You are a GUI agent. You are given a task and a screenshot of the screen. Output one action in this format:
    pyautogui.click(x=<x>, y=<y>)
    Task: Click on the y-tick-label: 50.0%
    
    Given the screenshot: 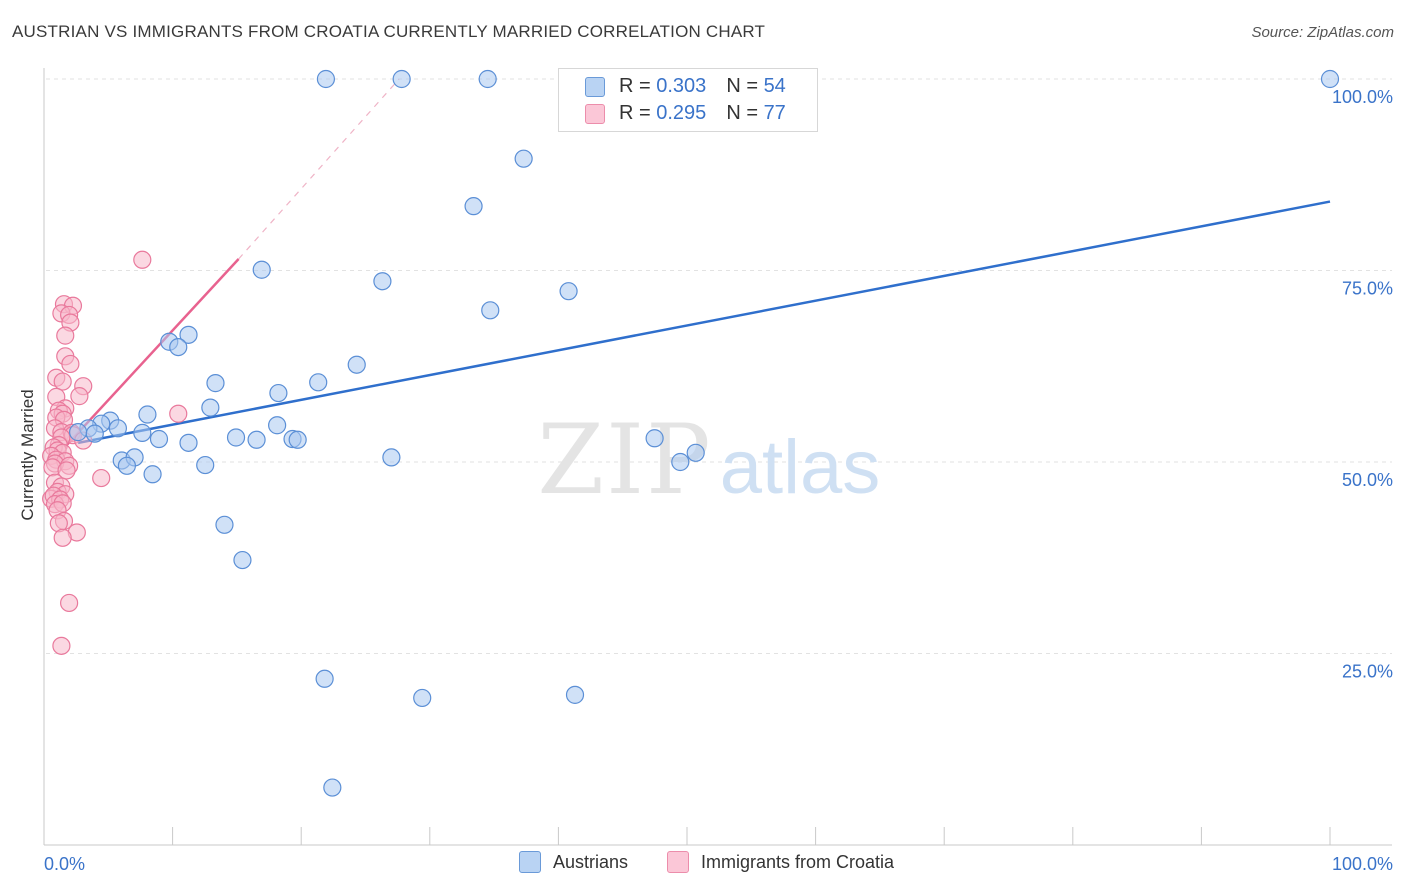 What is the action you would take?
    pyautogui.click(x=1367, y=480)
    